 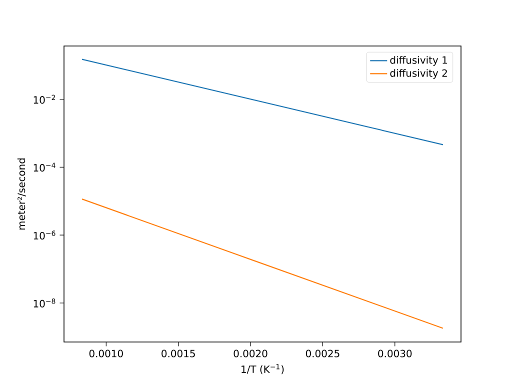 I want to click on y-tick-label: 10$^{−8}$, so click(x=45, y=303).